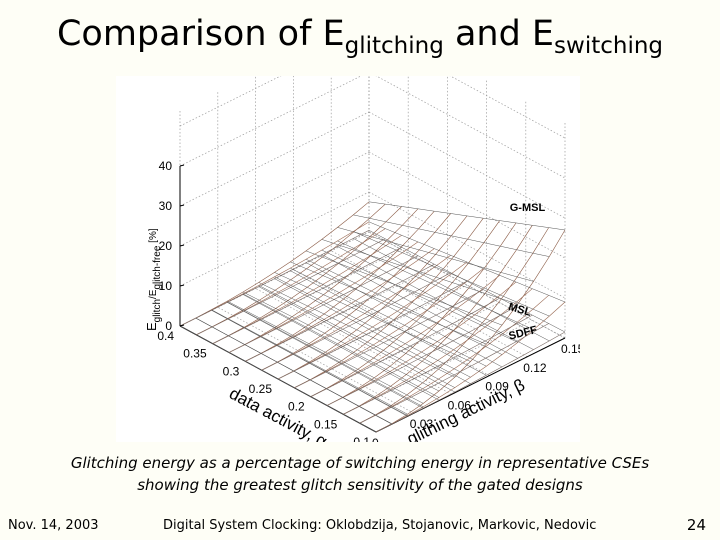 This screenshot has height=540, width=720. I want to click on footer-date: Nov. 14, 2003, so click(53, 525).